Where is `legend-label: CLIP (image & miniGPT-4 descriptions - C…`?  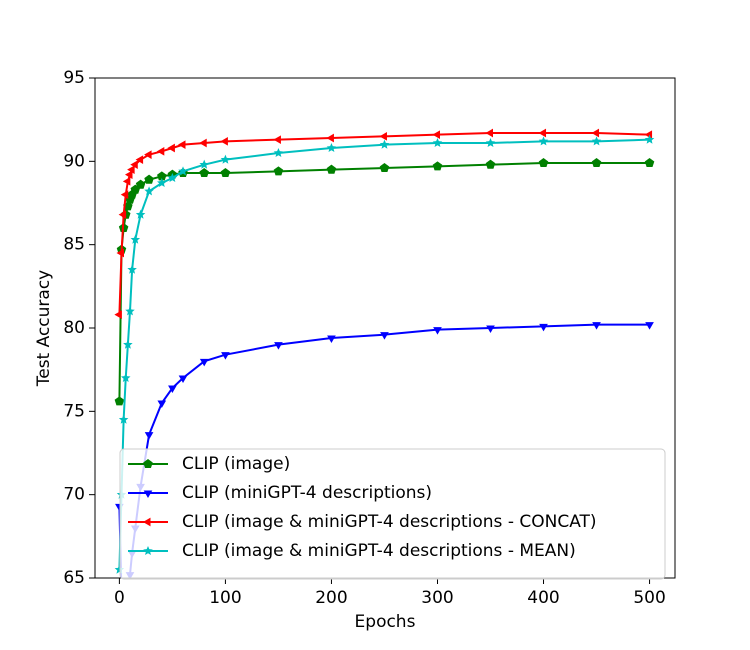
legend-label: CLIP (image & miniGPT-4 descriptions - C… is located at coordinates (389, 522).